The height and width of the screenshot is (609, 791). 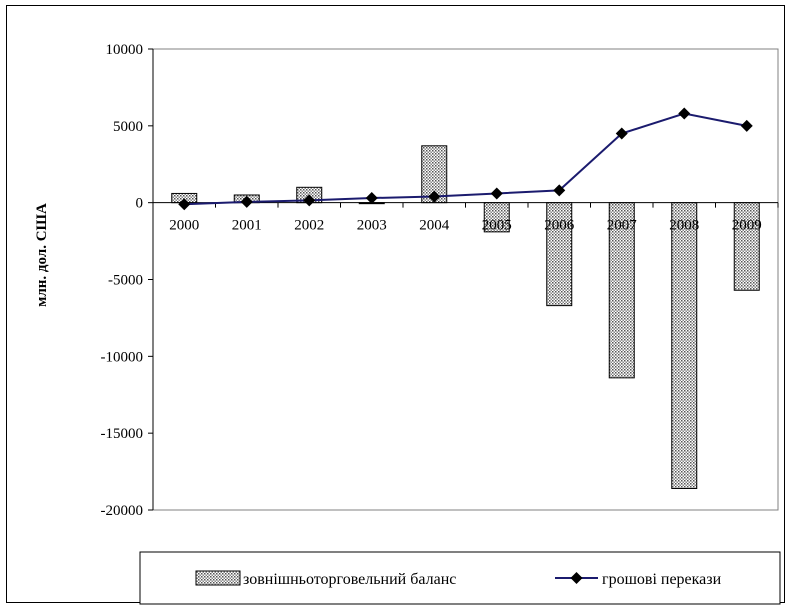 I want to click on x-tick-label: 2004, so click(x=434, y=226).